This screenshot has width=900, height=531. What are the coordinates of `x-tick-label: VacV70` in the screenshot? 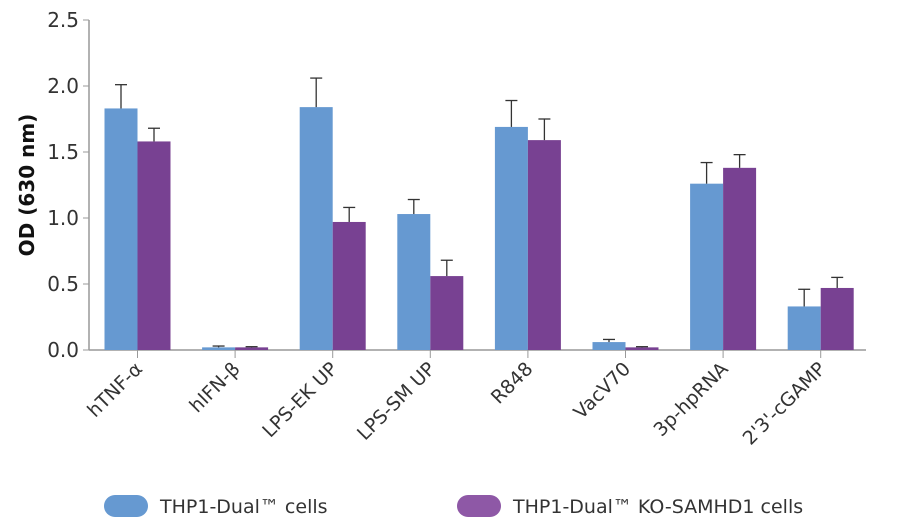 It's located at (602, 391).